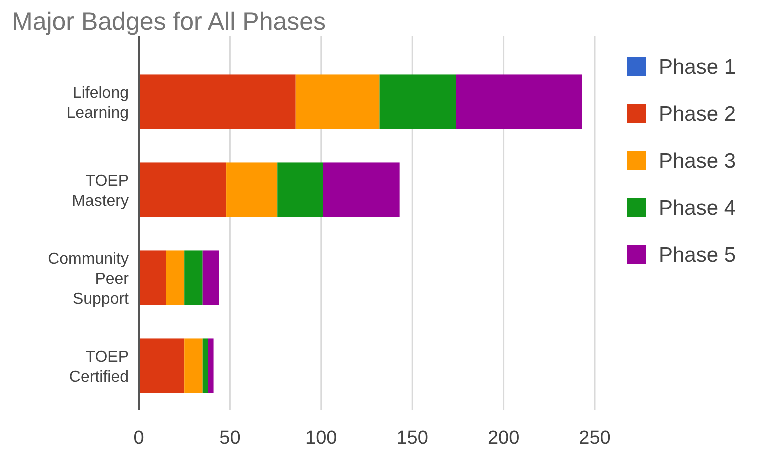 The width and height of the screenshot is (762, 452). I want to click on legend-label: Phase 2, so click(697, 114).